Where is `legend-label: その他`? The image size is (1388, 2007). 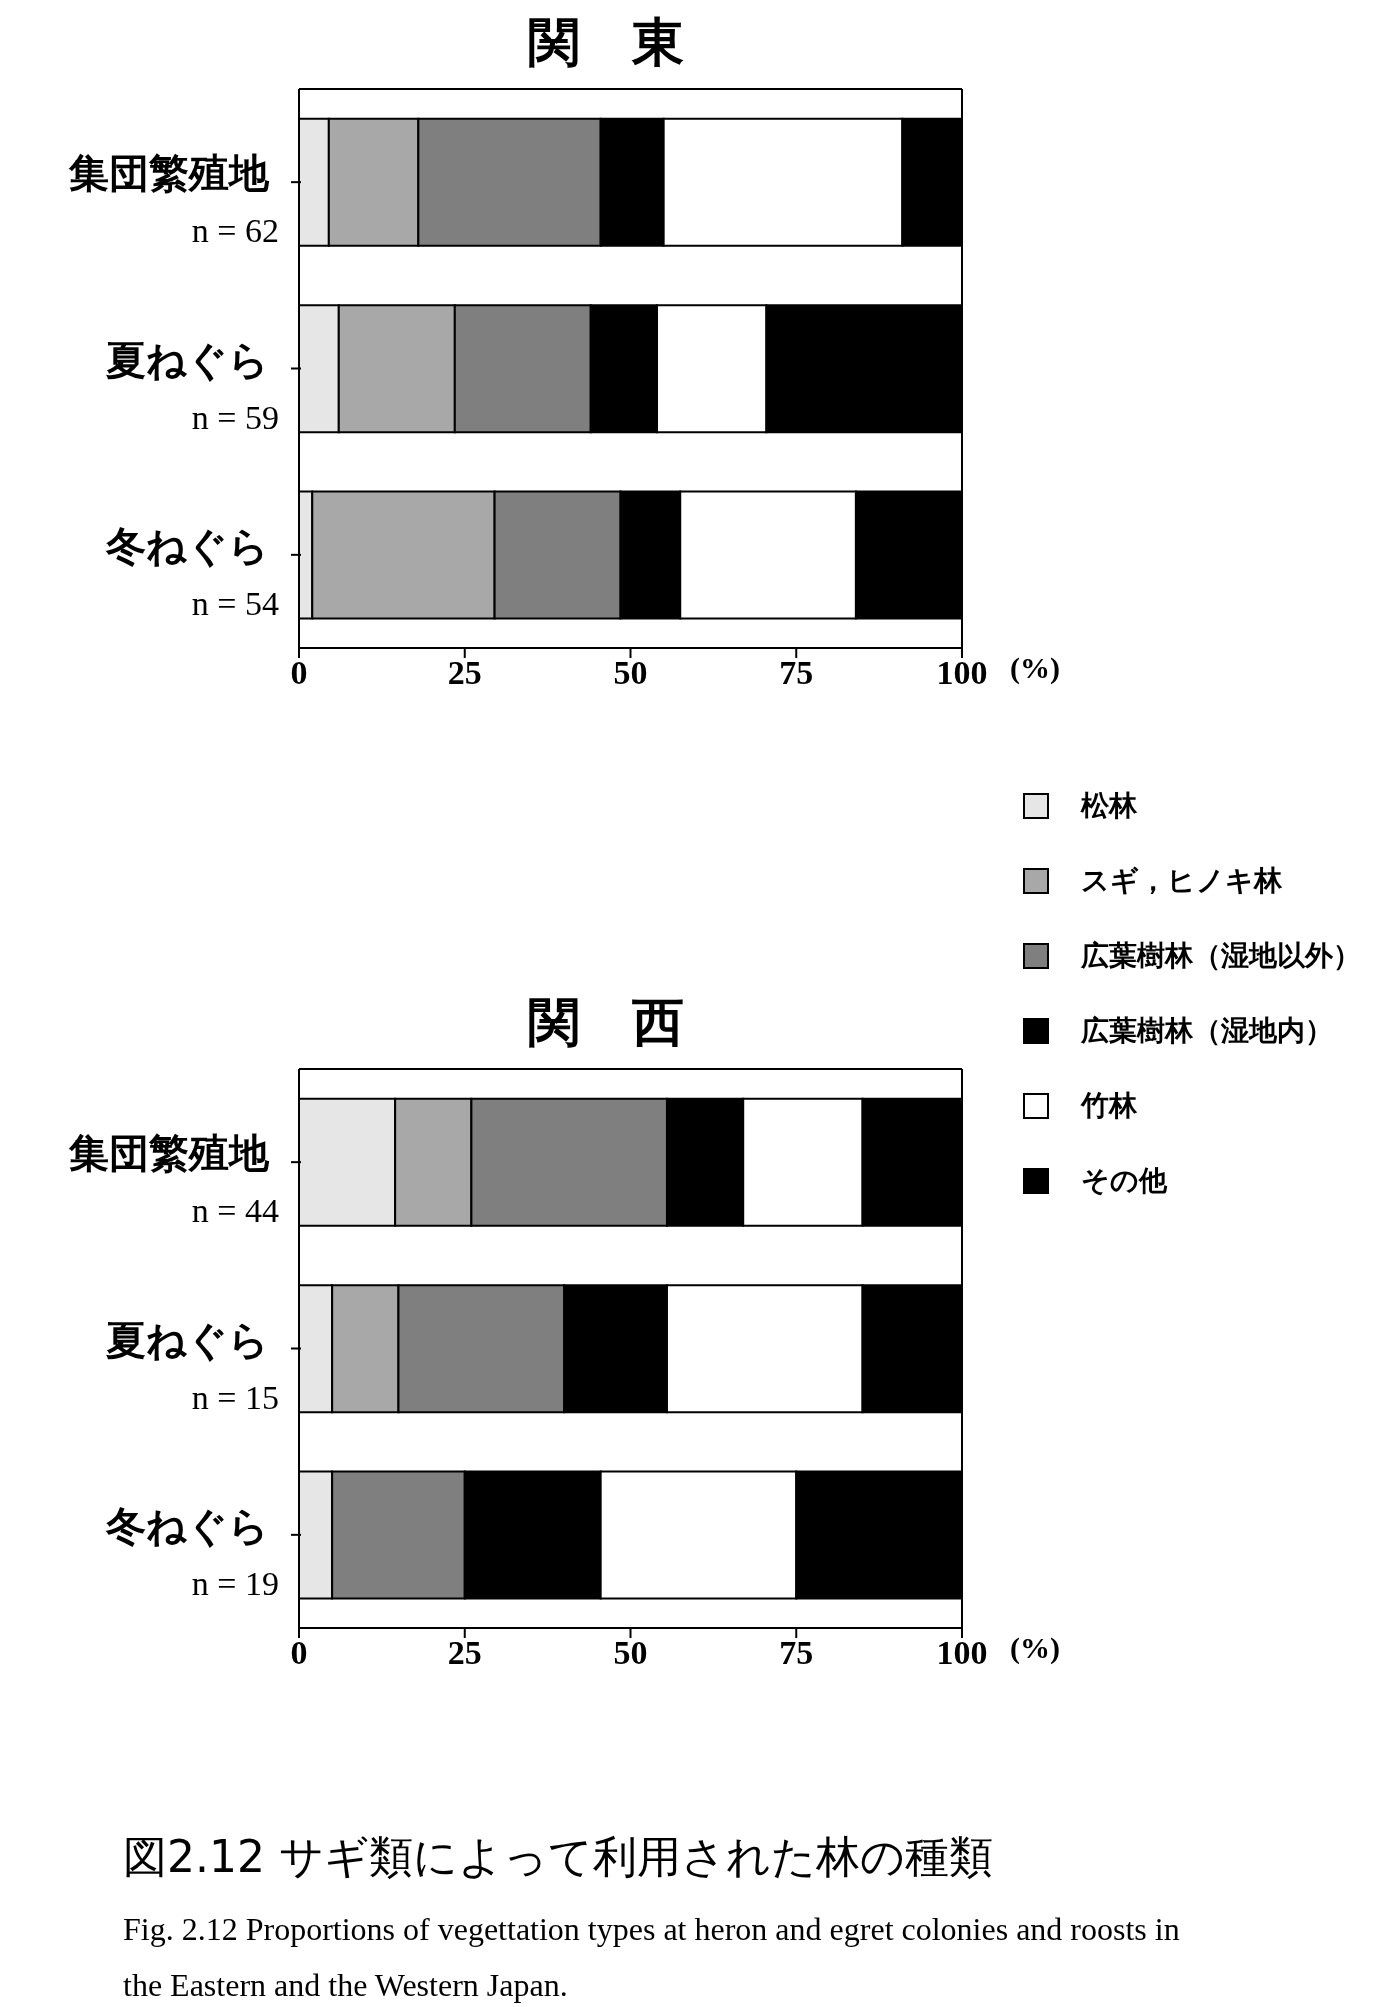
legend-label: その他 is located at coordinates (1124, 1180).